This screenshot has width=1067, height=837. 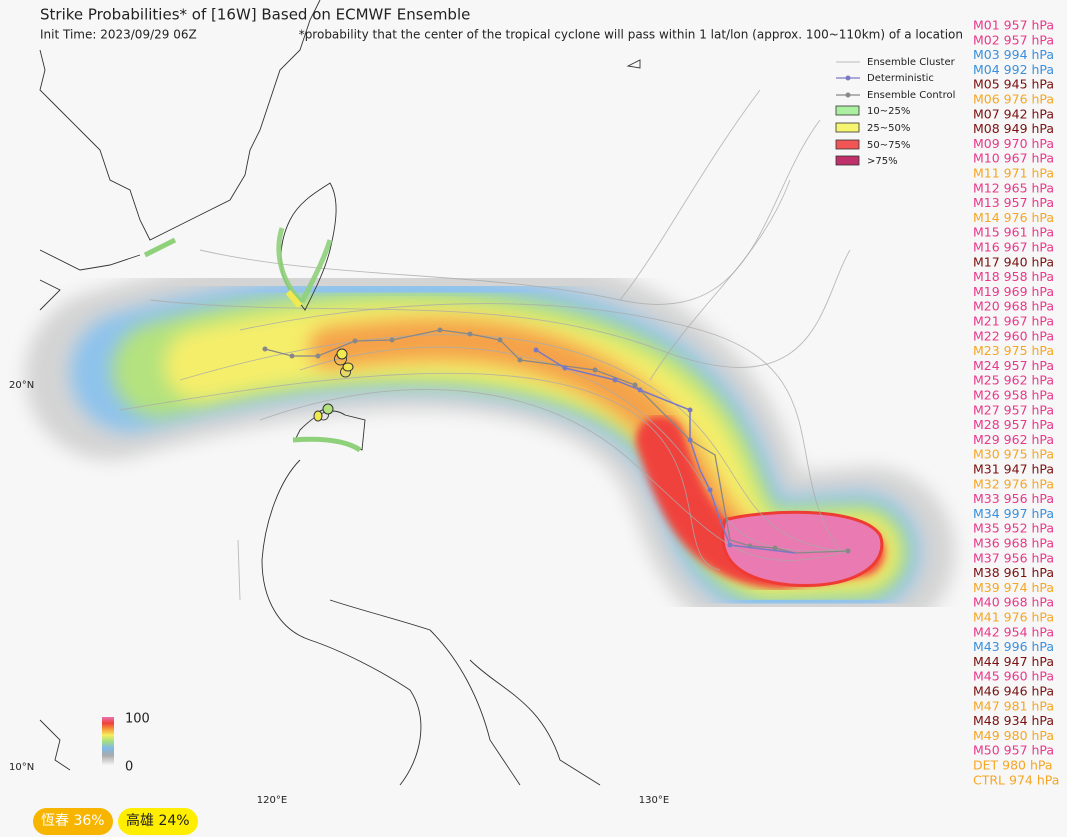 What do you see at coordinates (118, 35) in the screenshot?
I see `init-time: Init Time: 2023/09/29 06Z` at bounding box center [118, 35].